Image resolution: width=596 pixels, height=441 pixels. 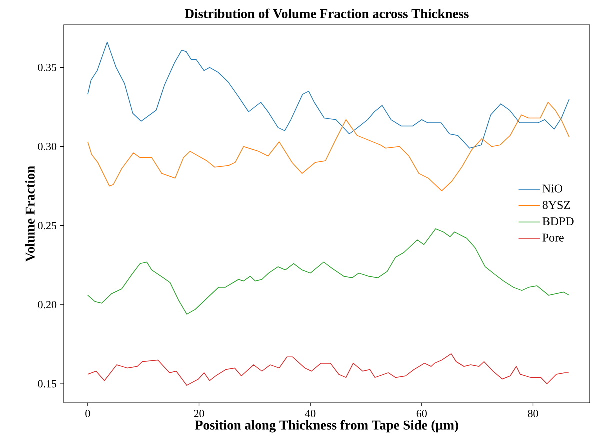 What do you see at coordinates (533, 414) in the screenshot?
I see `x-tick-label: 80` at bounding box center [533, 414].